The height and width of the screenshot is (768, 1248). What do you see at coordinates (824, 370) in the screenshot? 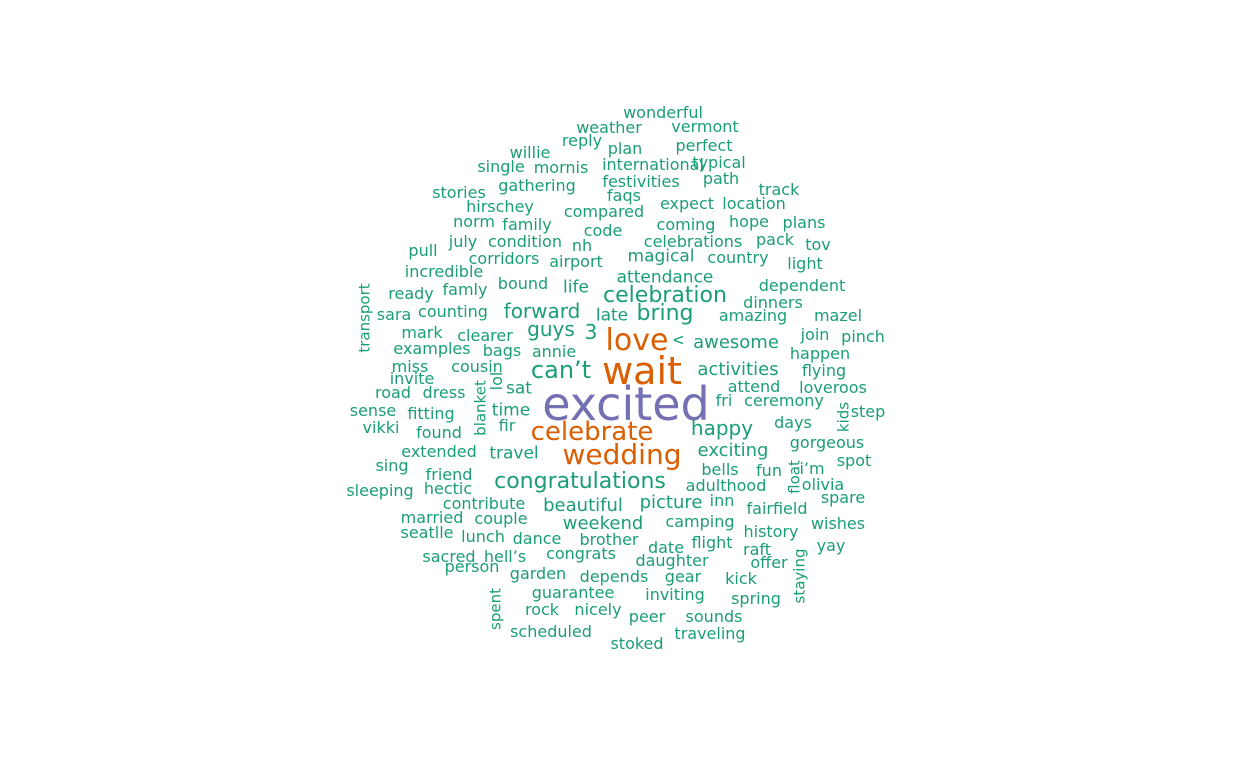
I see `word-flying: flying` at bounding box center [824, 370].